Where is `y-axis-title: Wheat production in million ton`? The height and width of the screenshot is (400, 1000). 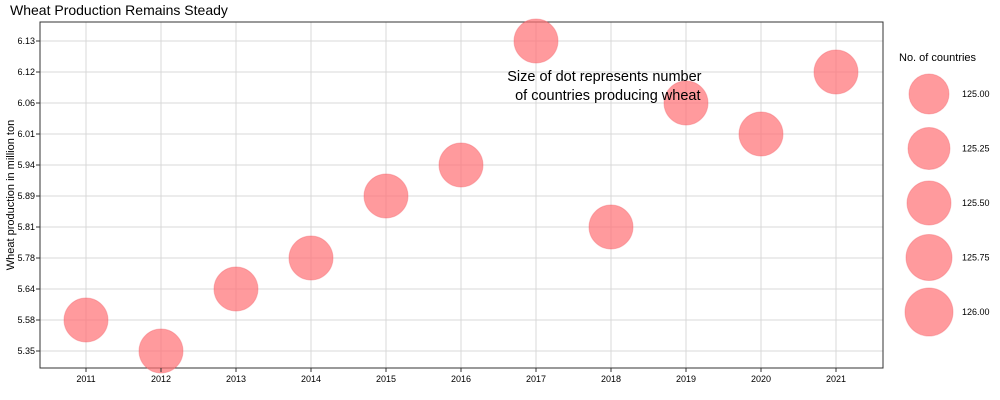 y-axis-title: Wheat production in million ton is located at coordinates (11, 195).